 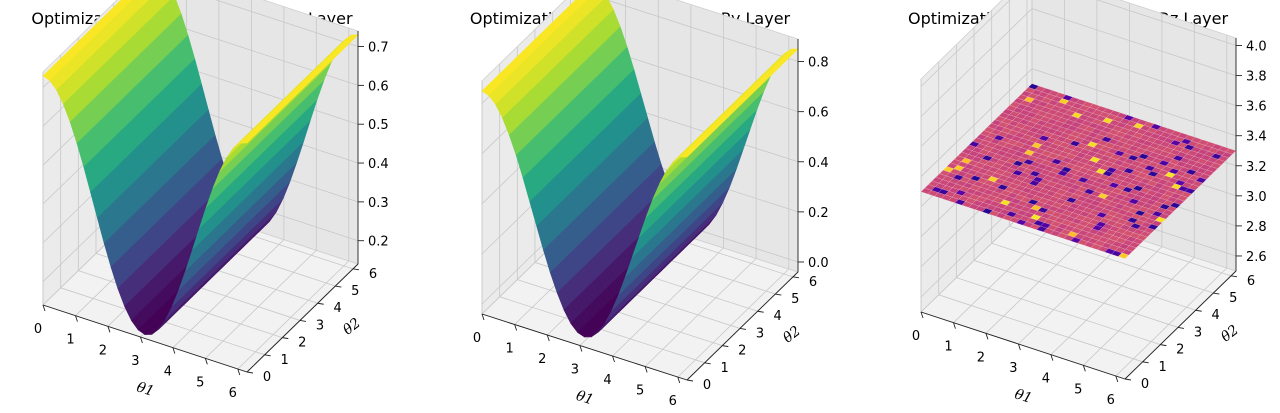 I want to click on z-tick-label: 3.8, so click(x=1256, y=77).